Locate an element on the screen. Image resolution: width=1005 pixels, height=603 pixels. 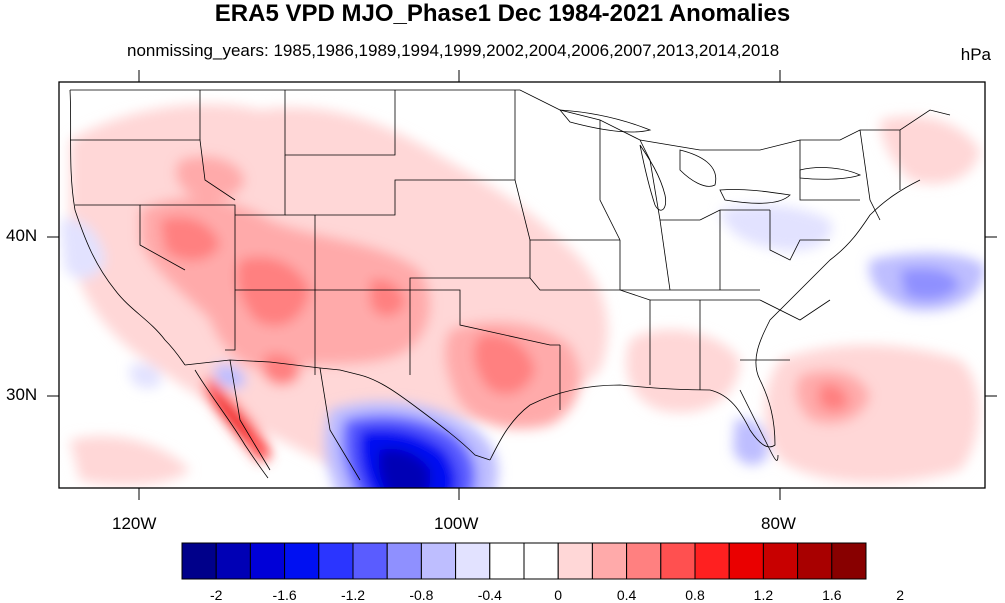
colorbar-tick-label: 1.2 is located at coordinates (763, 595).